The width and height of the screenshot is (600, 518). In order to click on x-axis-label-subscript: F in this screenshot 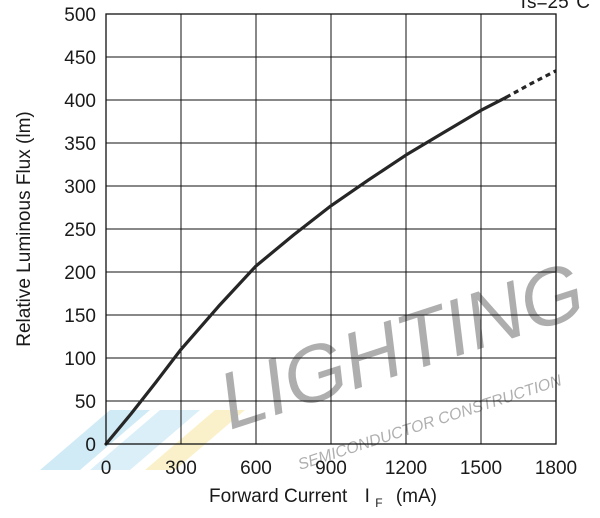, I will do `click(378, 503)`.